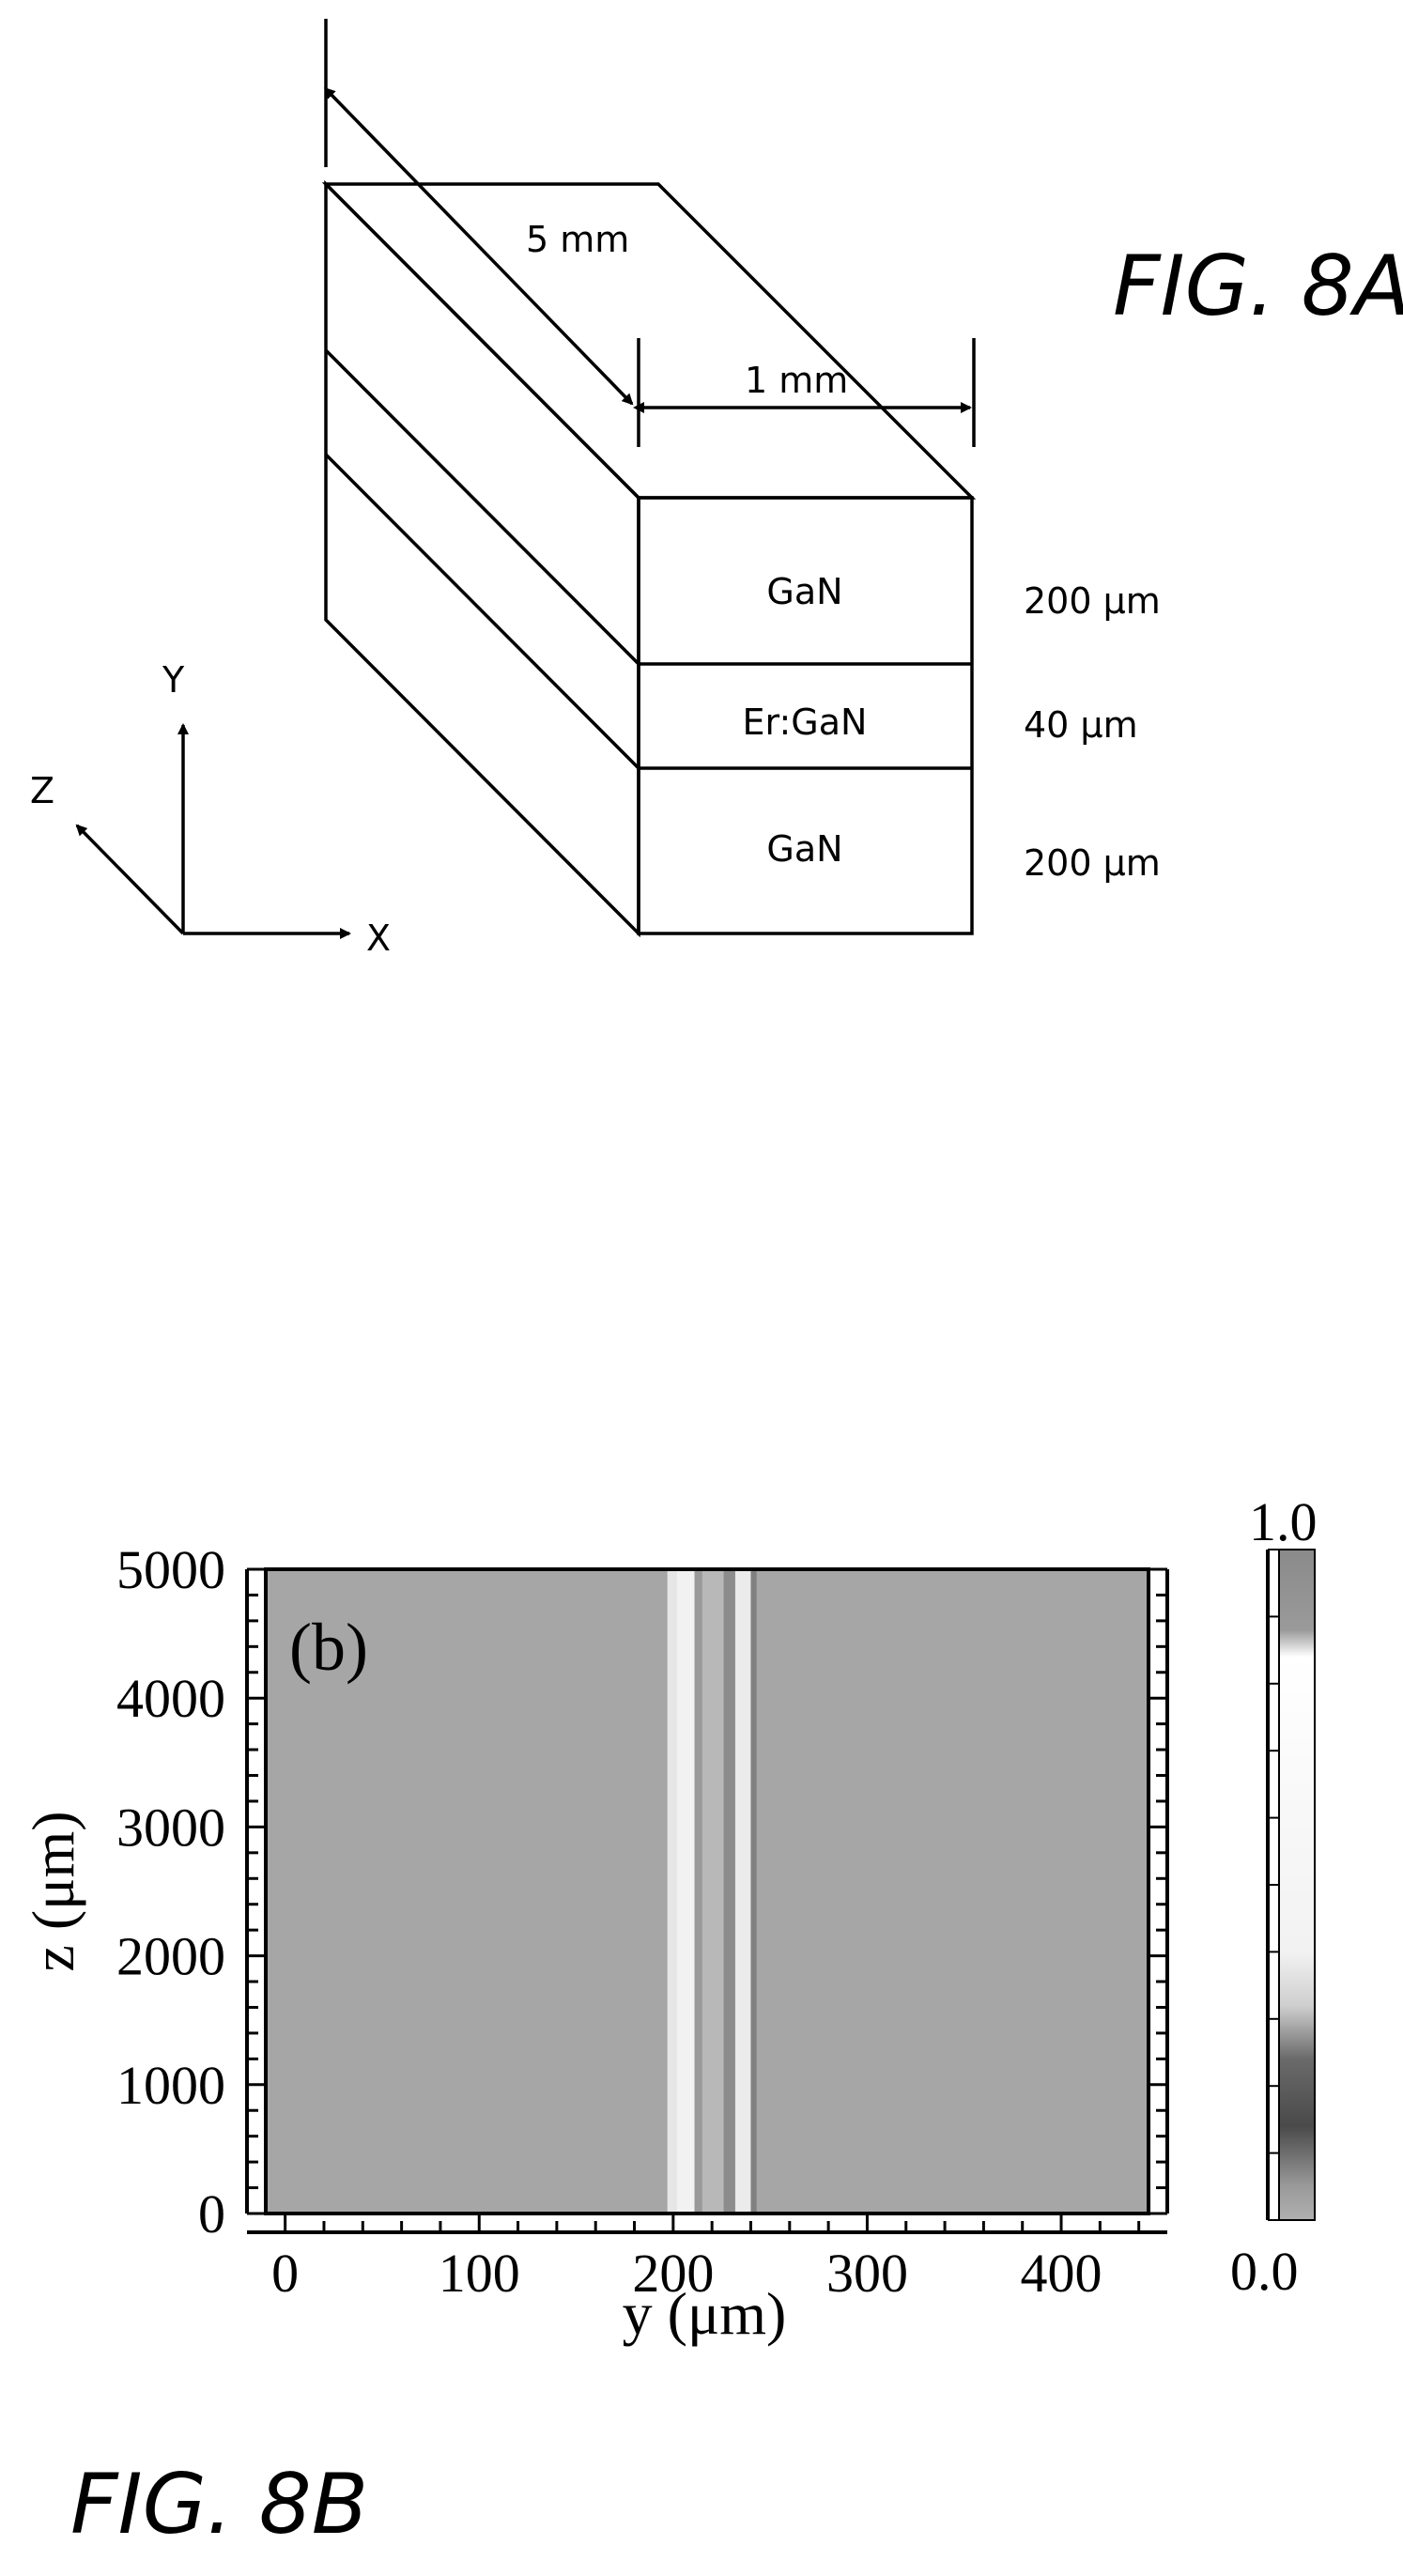  Describe the element at coordinates (285, 2273) in the screenshot. I see `y-tick-label: 0` at that location.